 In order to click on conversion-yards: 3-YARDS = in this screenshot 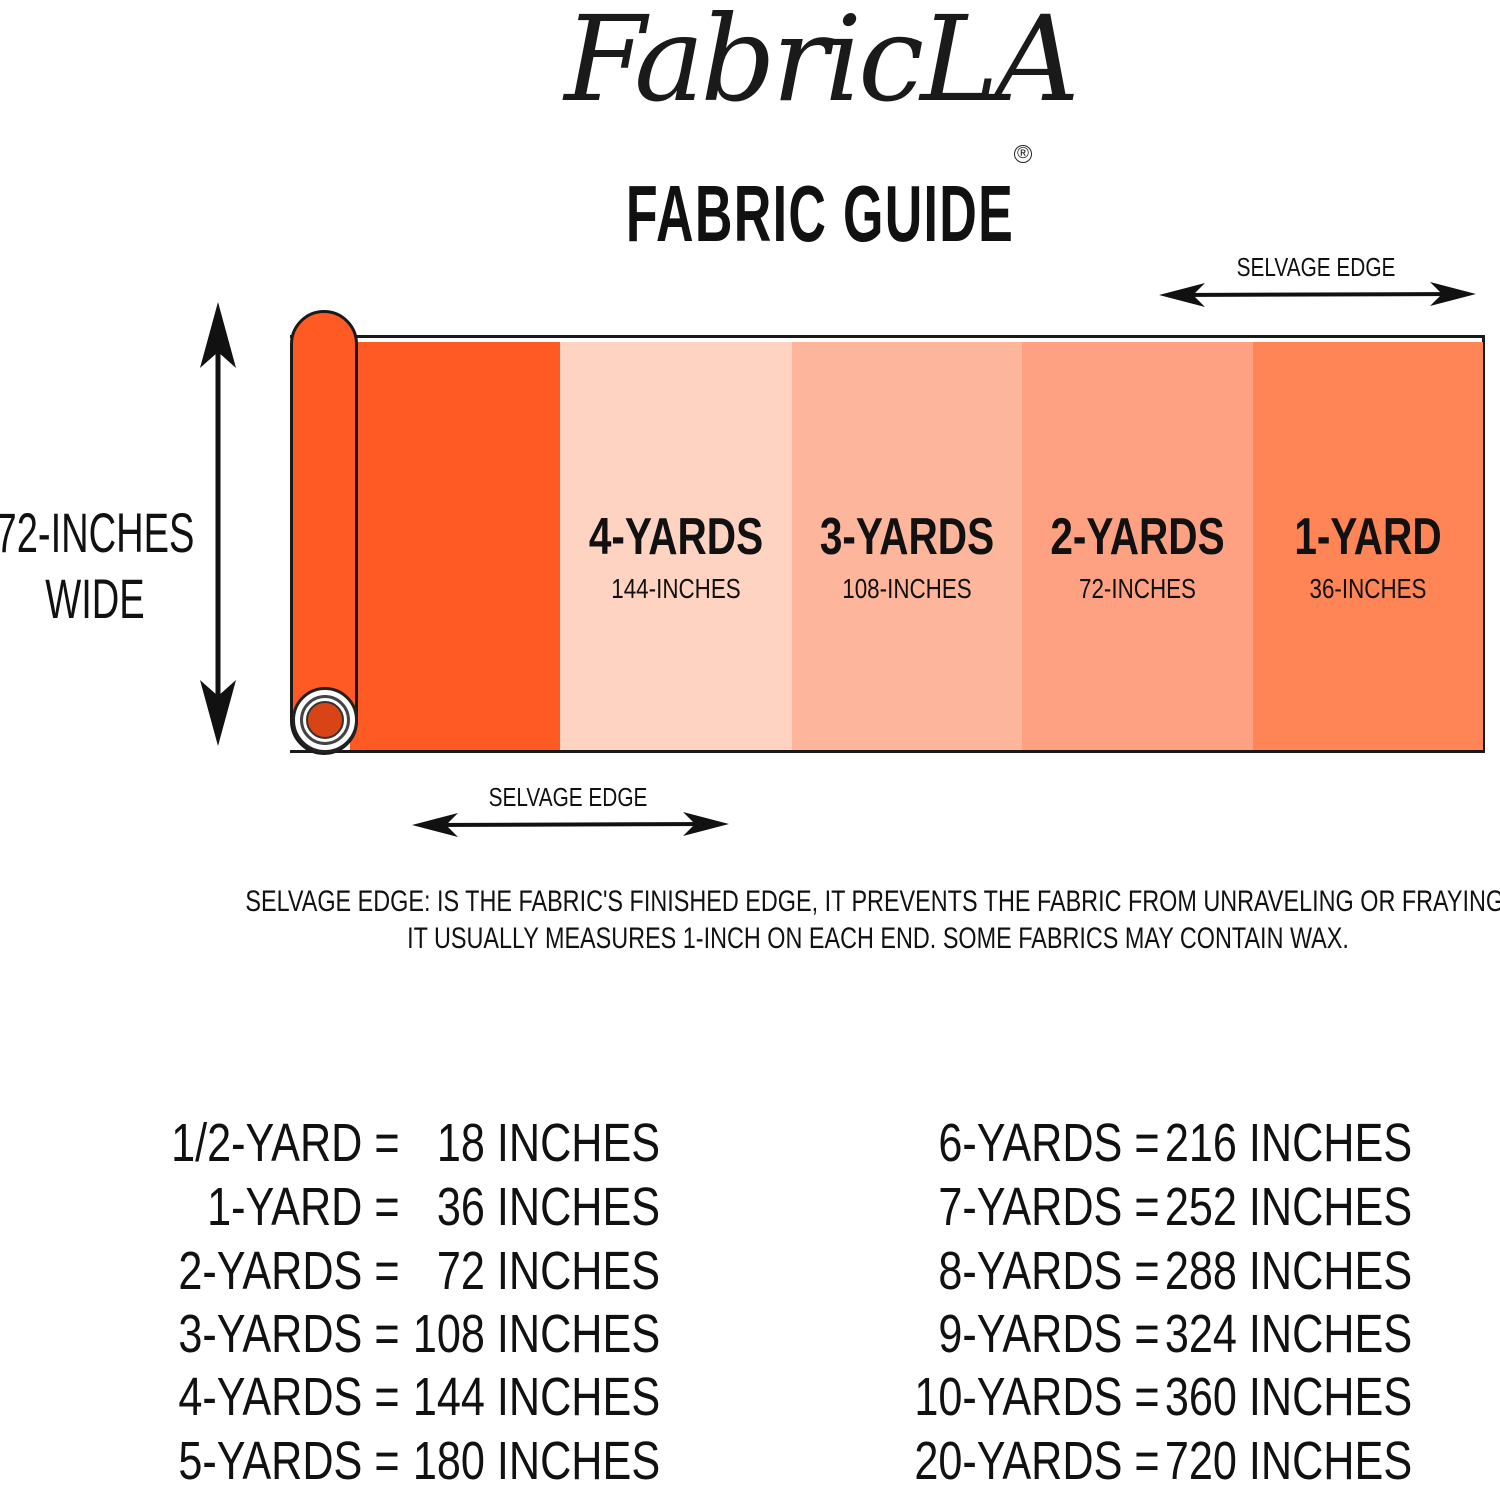, I will do `click(289, 1334)`.